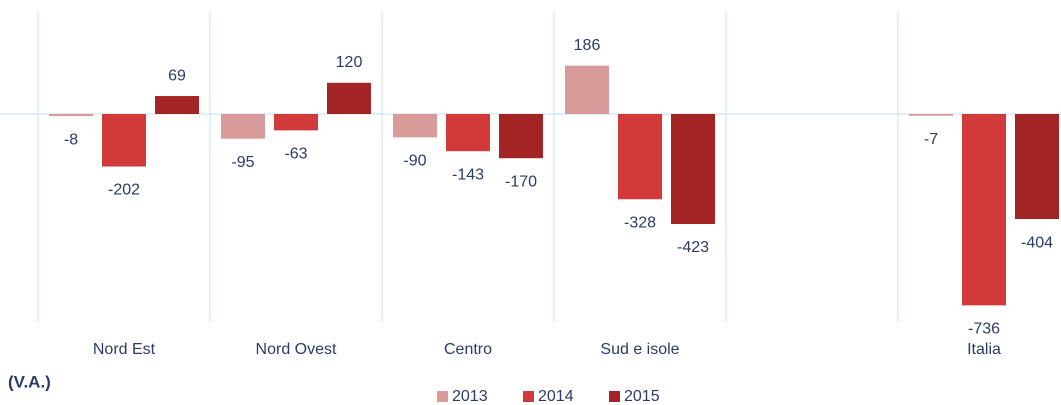  What do you see at coordinates (296, 349) in the screenshot?
I see `x-tick-label: Nord Ovest` at bounding box center [296, 349].